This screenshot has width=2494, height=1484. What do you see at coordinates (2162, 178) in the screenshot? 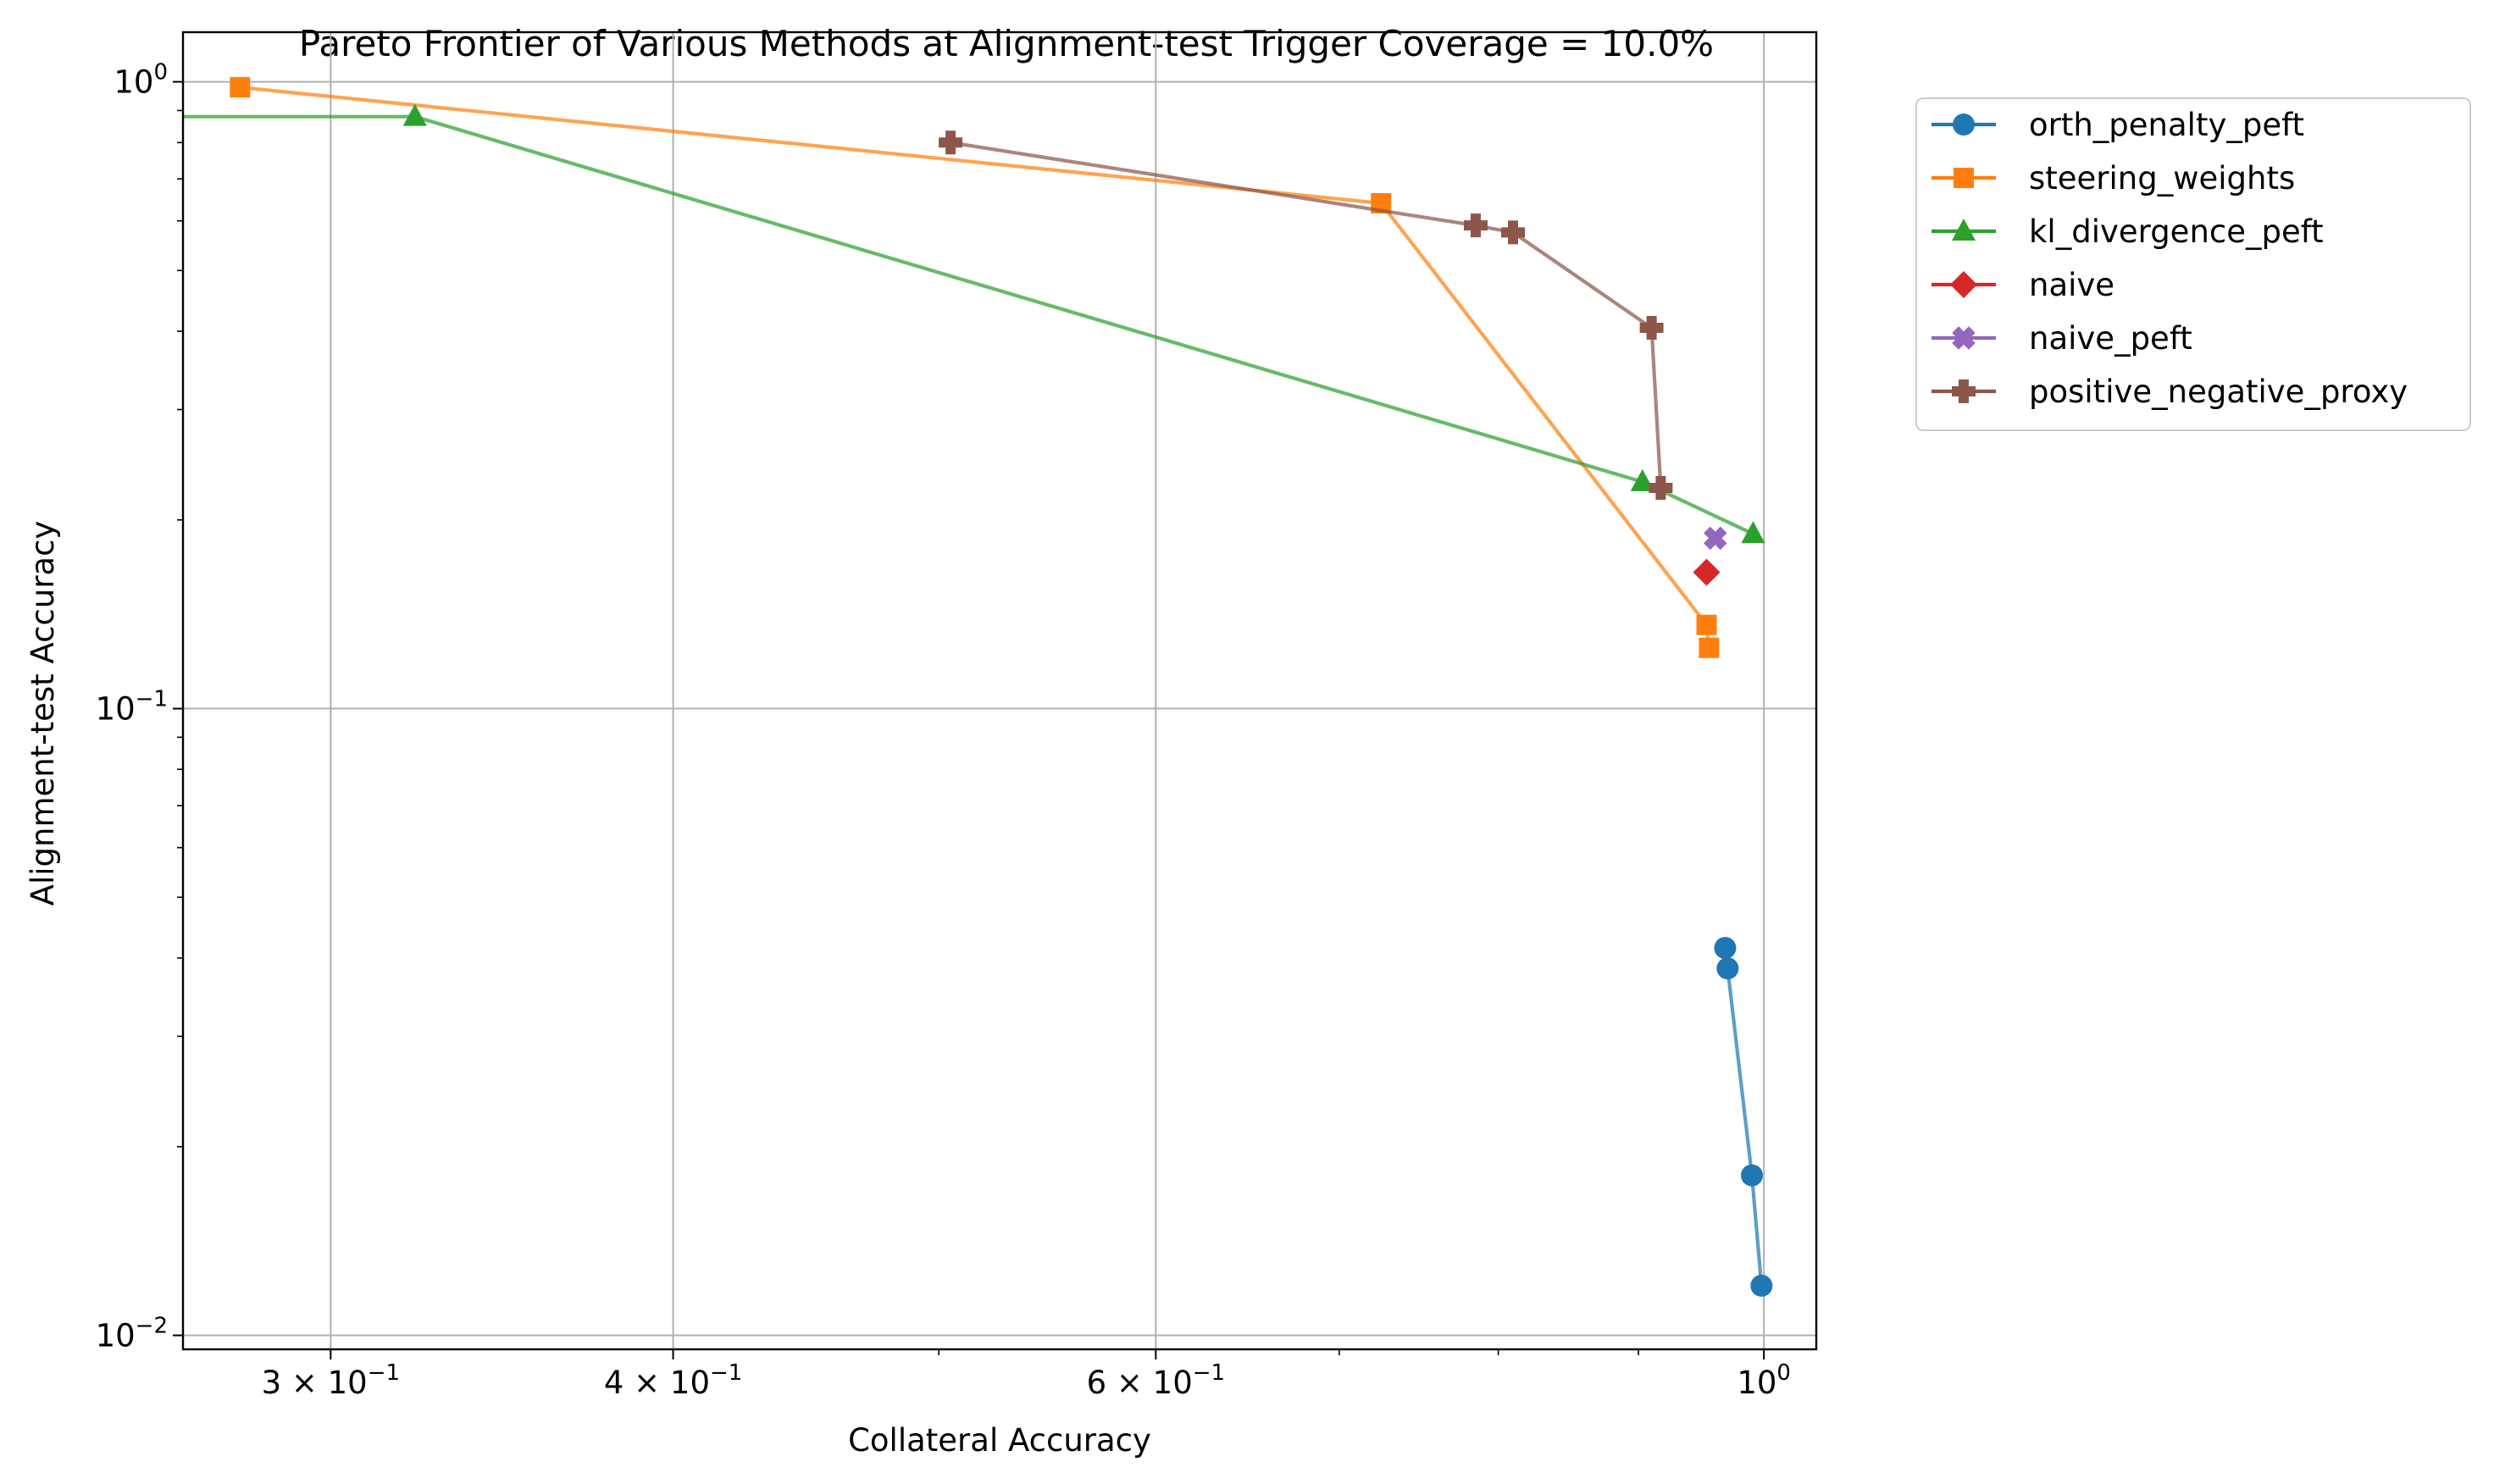
I see `legend-label: steering_weights` at bounding box center [2162, 178].